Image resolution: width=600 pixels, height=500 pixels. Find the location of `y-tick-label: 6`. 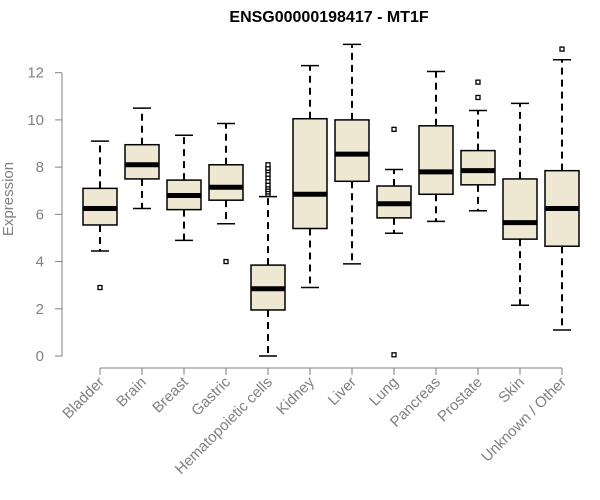

y-tick-label: 6 is located at coordinates (40, 214).